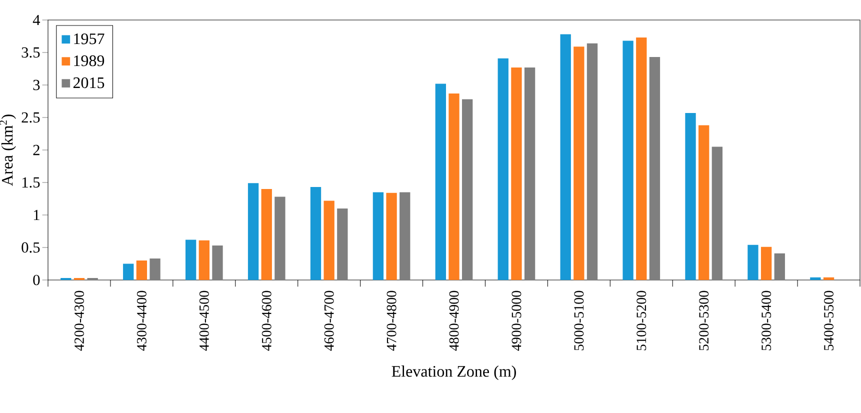  I want to click on x-tick-label: 4700-4800, so click(391, 320).